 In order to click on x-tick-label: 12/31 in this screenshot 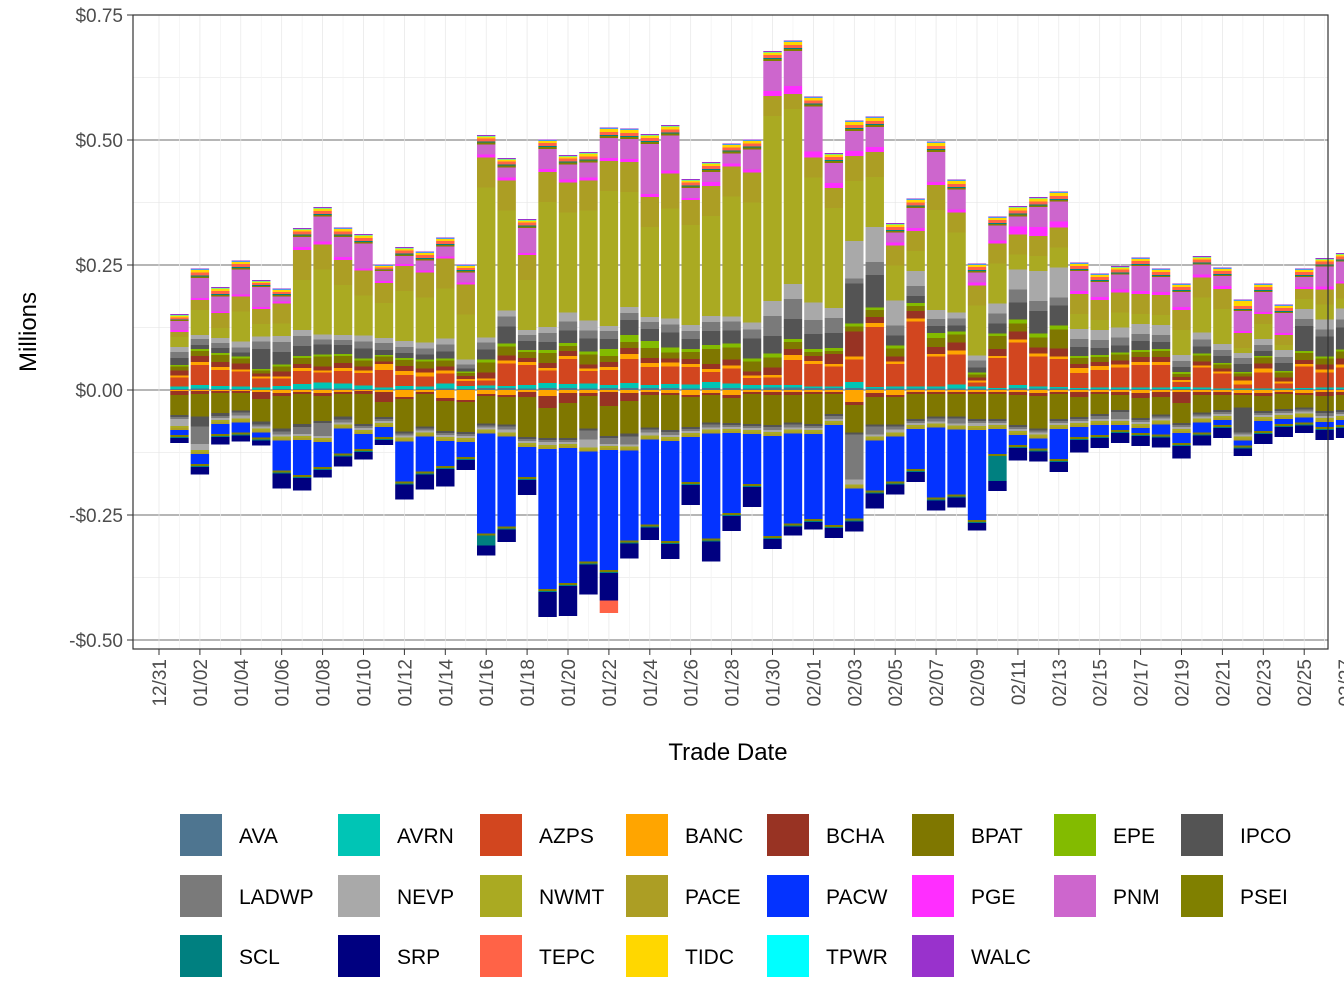, I will do `click(160, 683)`.